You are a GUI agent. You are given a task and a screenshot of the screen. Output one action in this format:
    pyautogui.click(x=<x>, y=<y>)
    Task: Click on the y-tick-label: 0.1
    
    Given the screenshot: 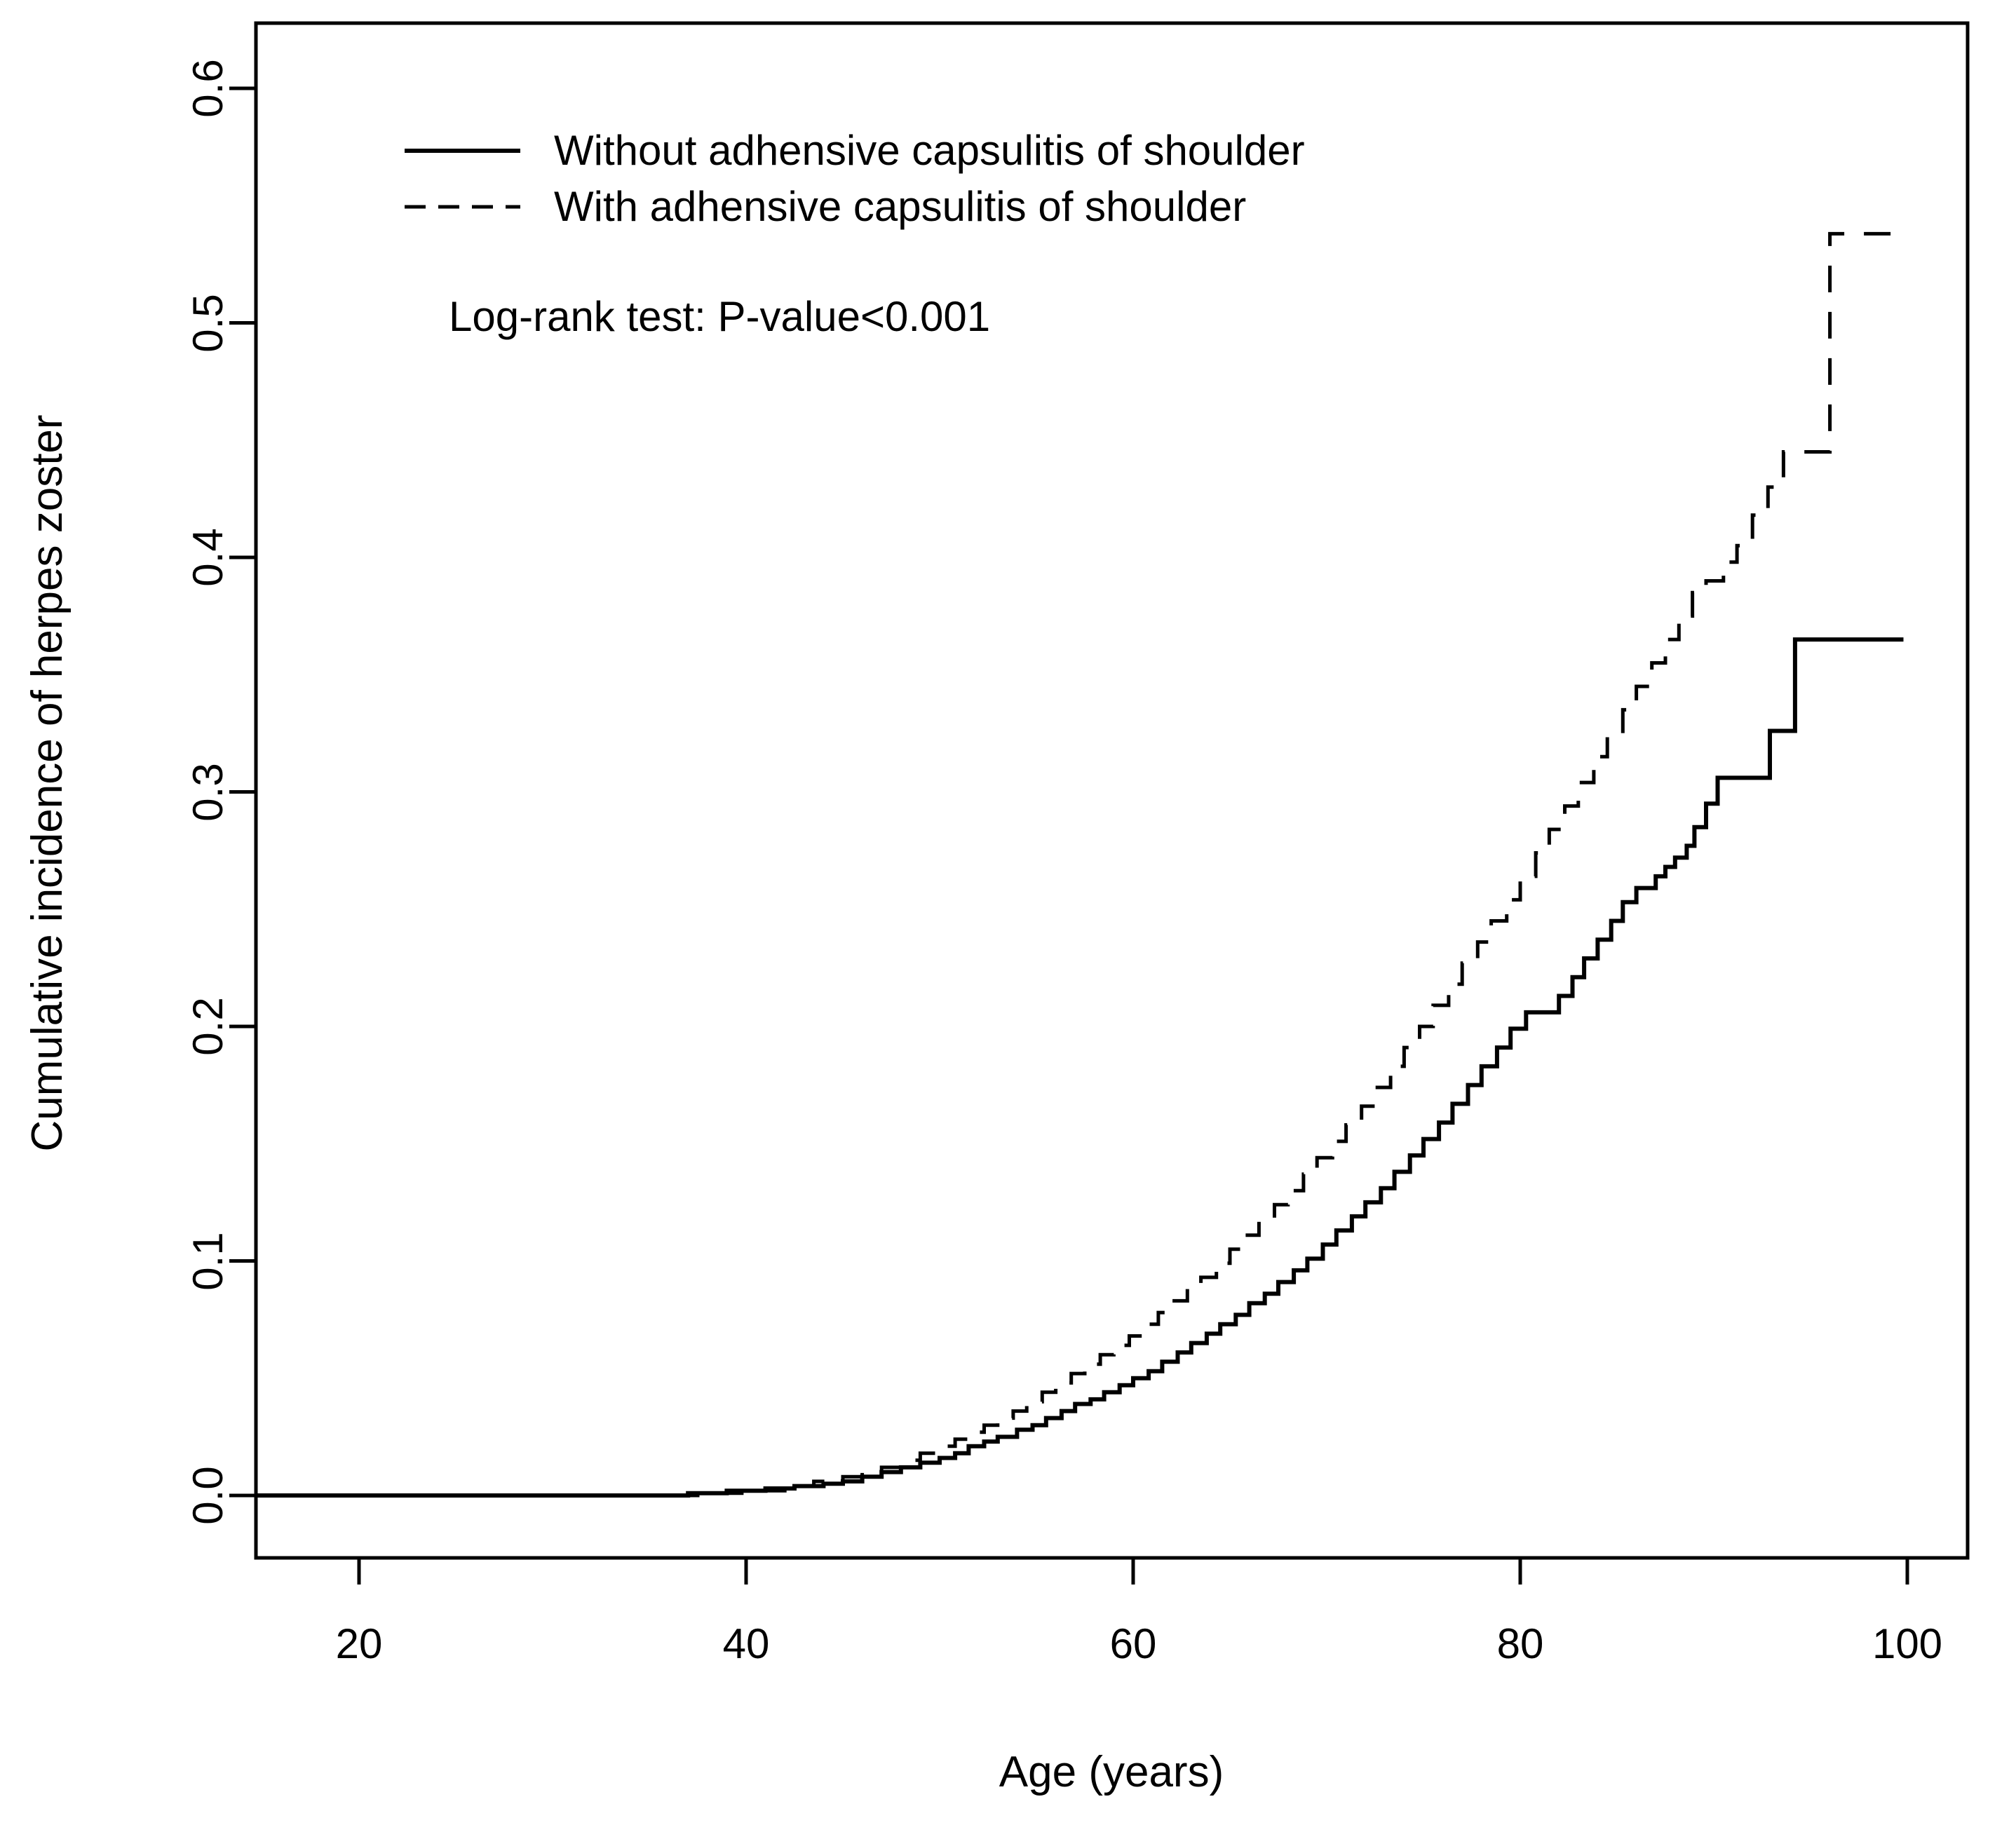 What is the action you would take?
    pyautogui.click(x=207, y=1261)
    